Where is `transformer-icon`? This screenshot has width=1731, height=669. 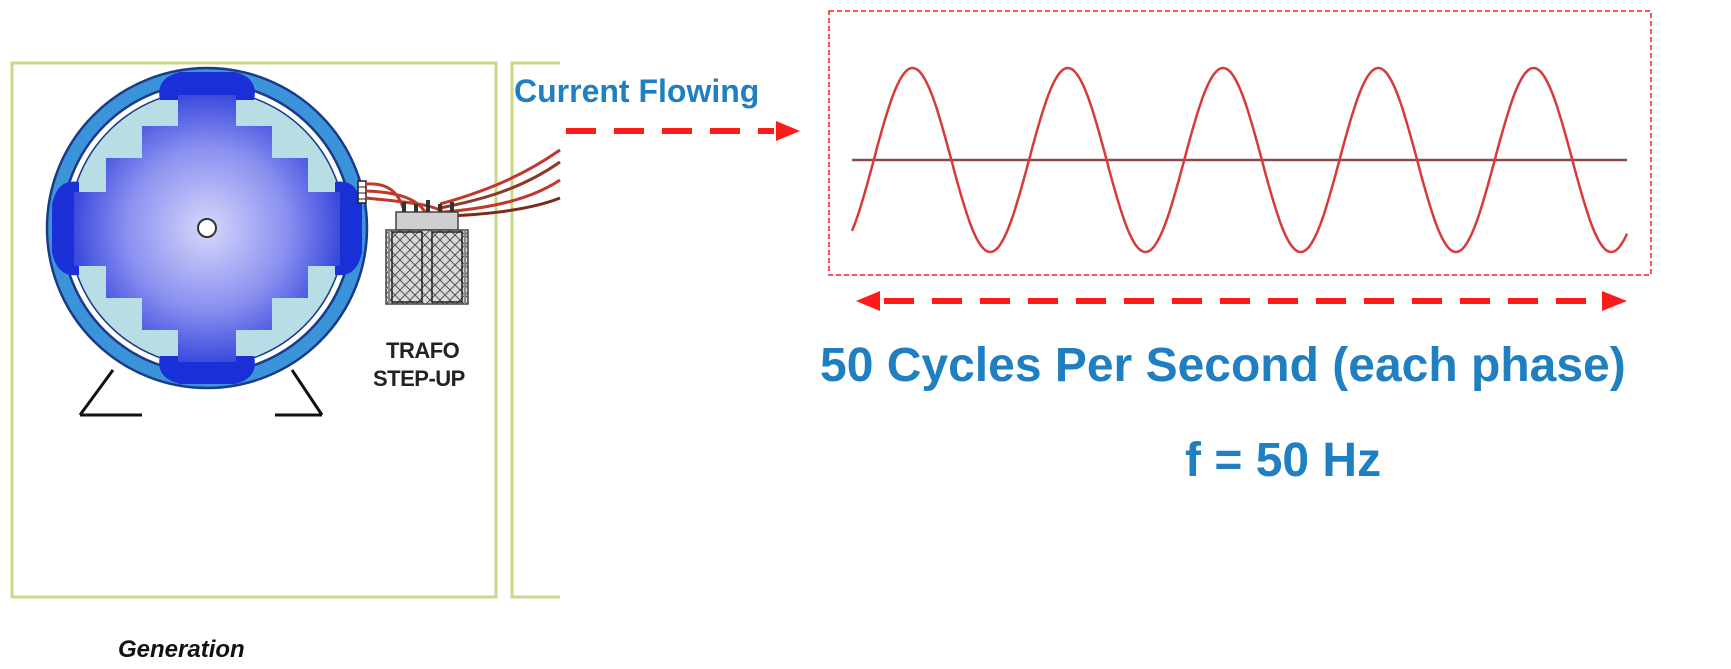 transformer-icon is located at coordinates (427, 252).